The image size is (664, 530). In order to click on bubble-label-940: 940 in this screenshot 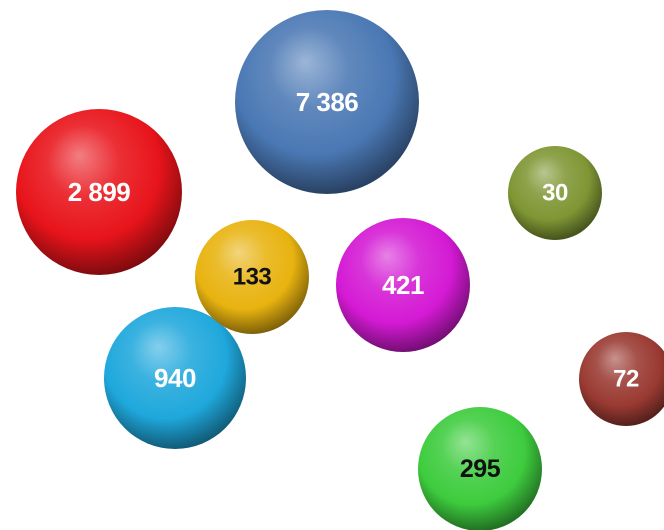, I will do `click(175, 378)`.